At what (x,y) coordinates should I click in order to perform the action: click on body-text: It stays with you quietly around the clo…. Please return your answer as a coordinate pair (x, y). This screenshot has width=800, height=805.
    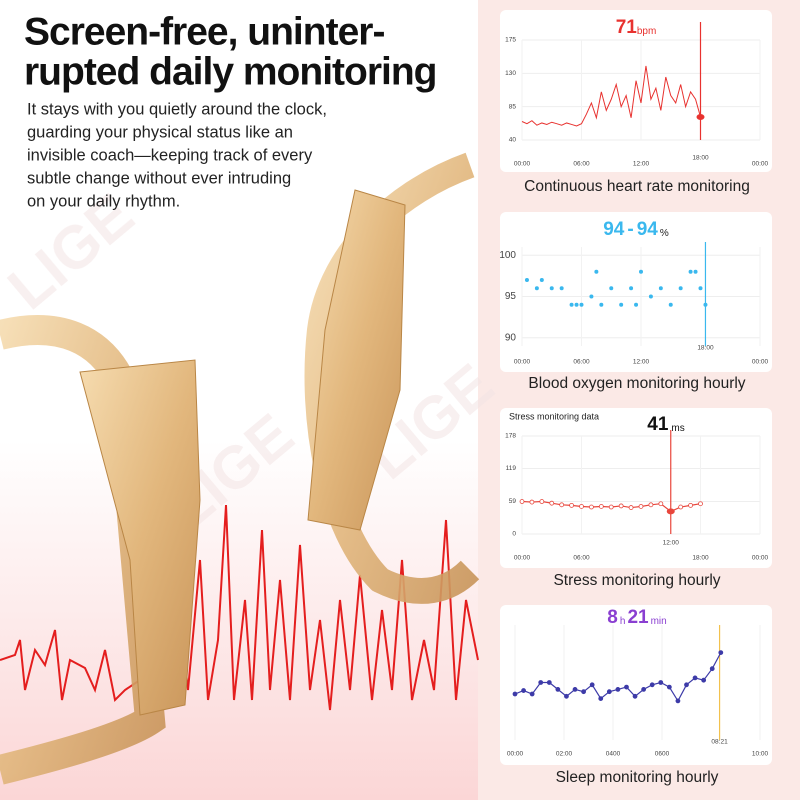
    Looking at the image, I should click on (177, 109).